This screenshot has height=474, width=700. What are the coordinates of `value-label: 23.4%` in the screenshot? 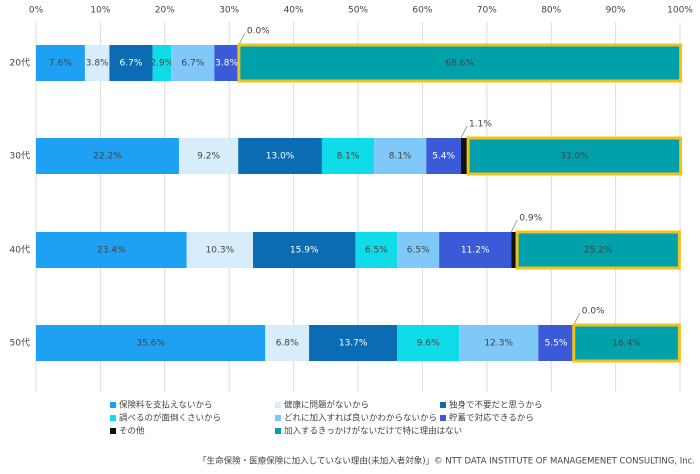 It's located at (111, 251).